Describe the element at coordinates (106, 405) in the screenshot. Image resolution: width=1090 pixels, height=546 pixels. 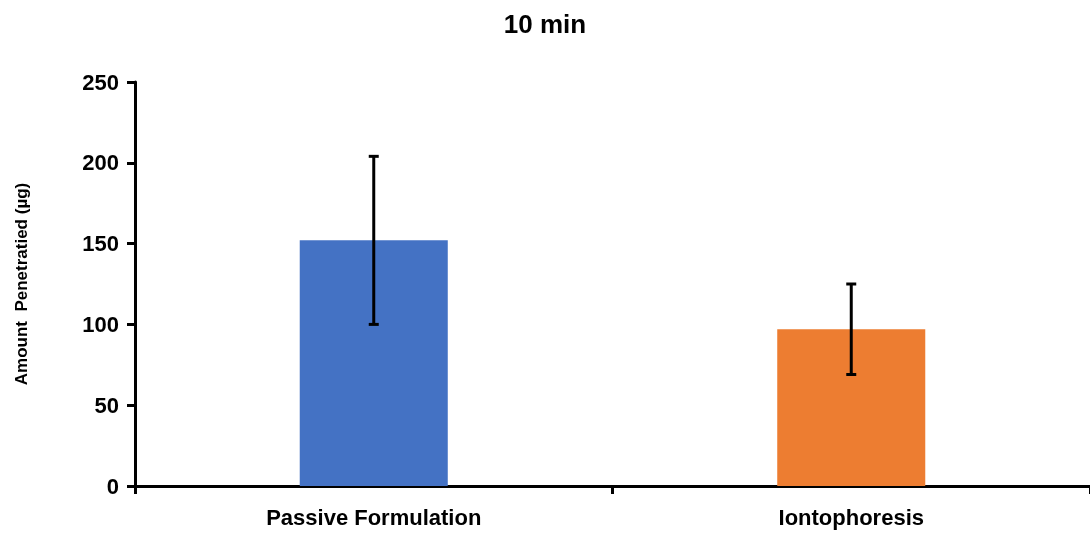
I see `y-tick-label: 50` at that location.